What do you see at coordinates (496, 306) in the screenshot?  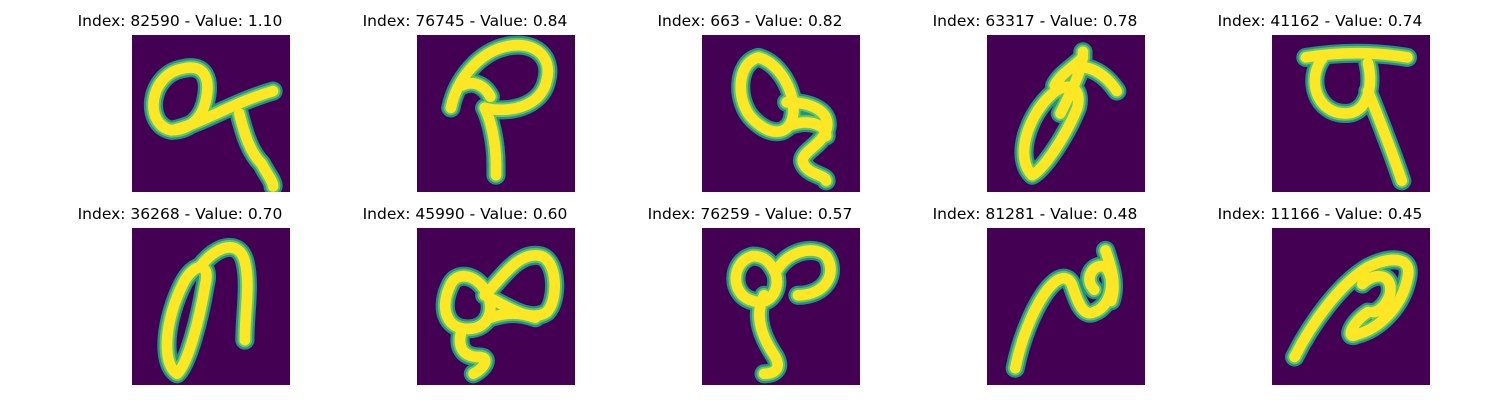 I see `handwritten-glyph-double-loop-image` at bounding box center [496, 306].